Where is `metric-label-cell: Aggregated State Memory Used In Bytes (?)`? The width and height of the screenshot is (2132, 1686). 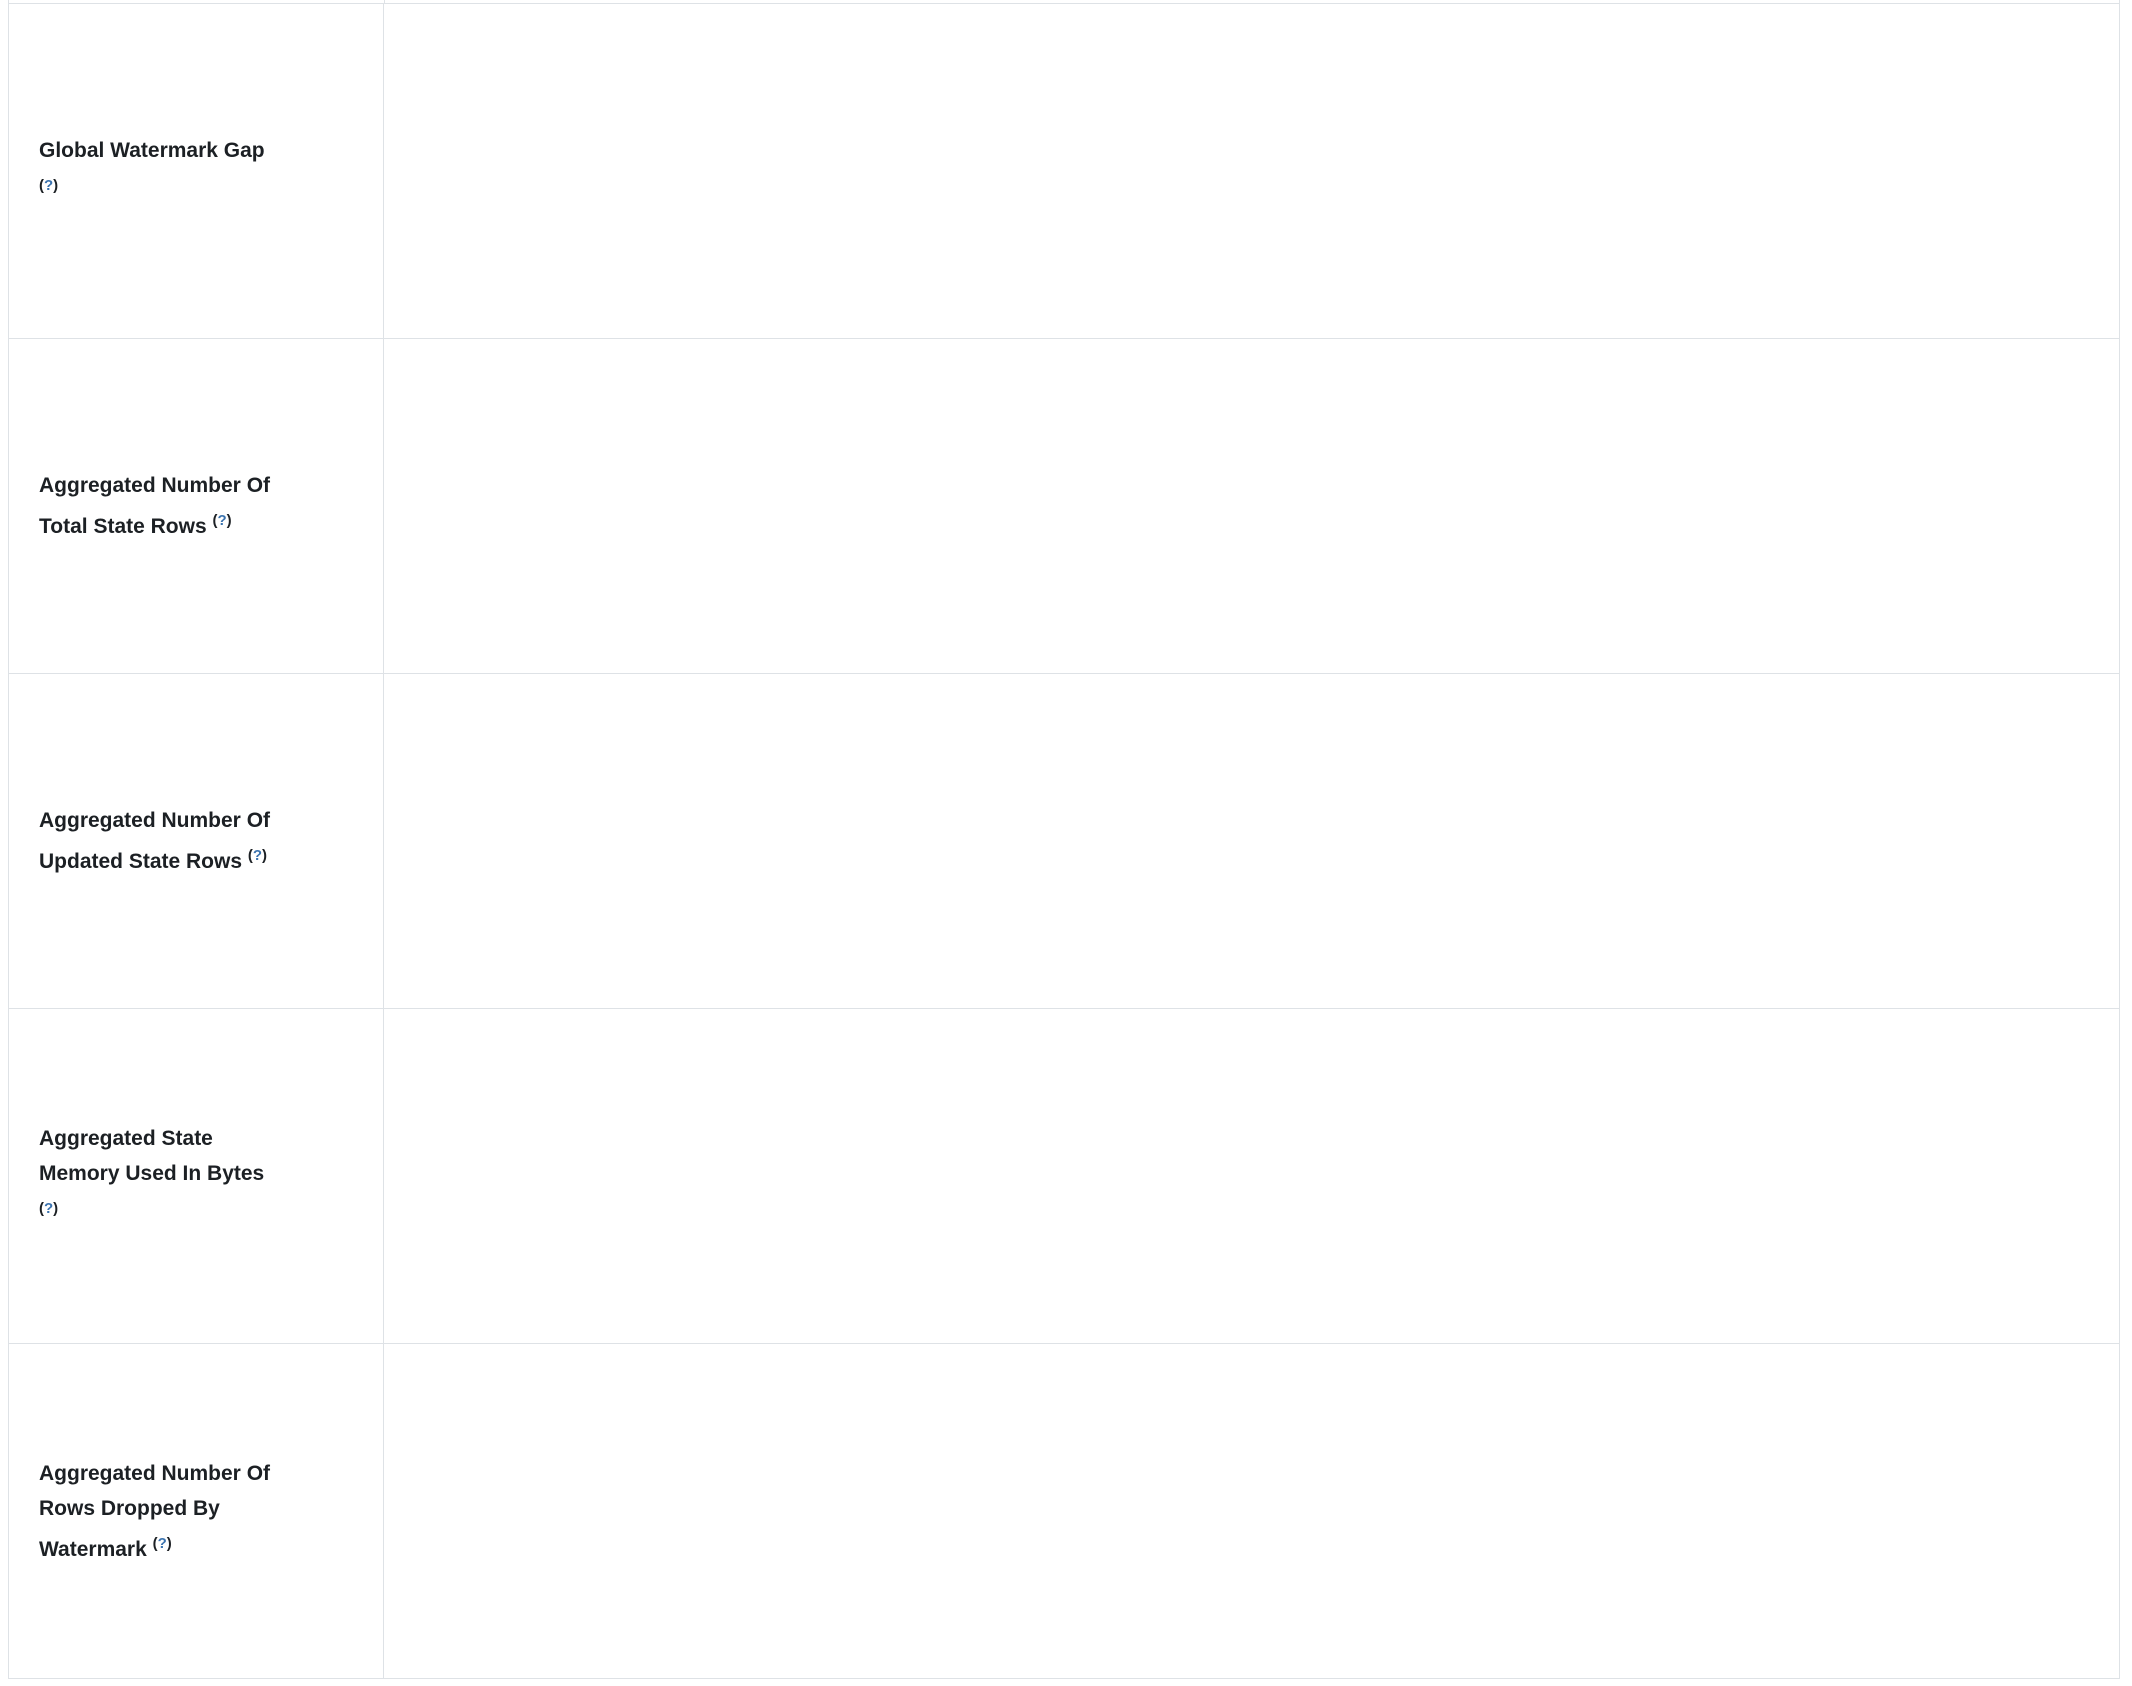
metric-label-cell: Aggregated State Memory Used In Bytes (?) is located at coordinates (196, 1176).